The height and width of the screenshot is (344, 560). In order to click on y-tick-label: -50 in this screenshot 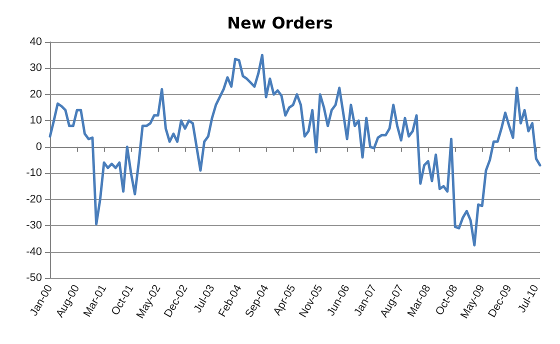, I will do `click(34, 278)`.